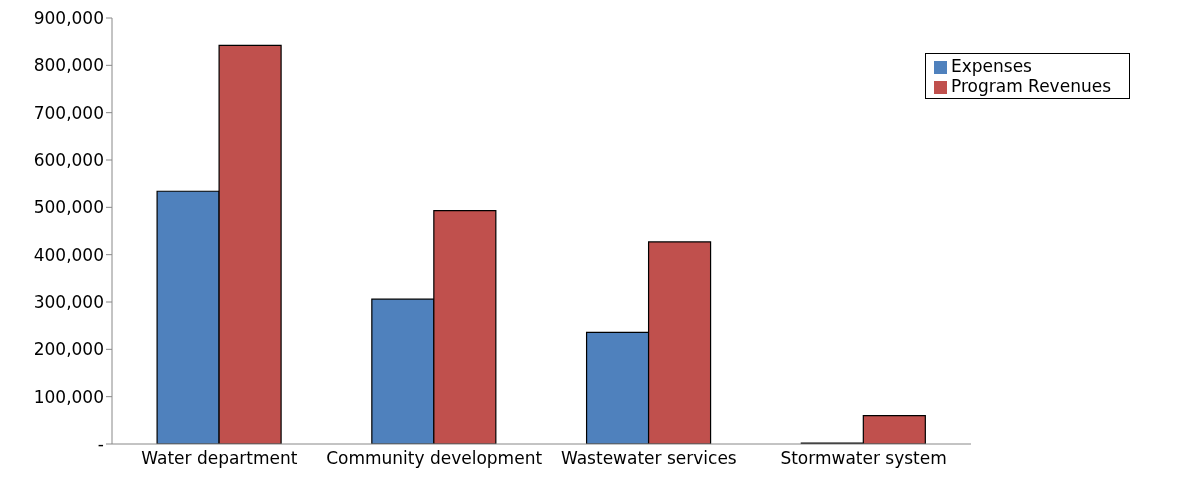  What do you see at coordinates (219, 458) in the screenshot?
I see `x-tick-label: Water department` at bounding box center [219, 458].